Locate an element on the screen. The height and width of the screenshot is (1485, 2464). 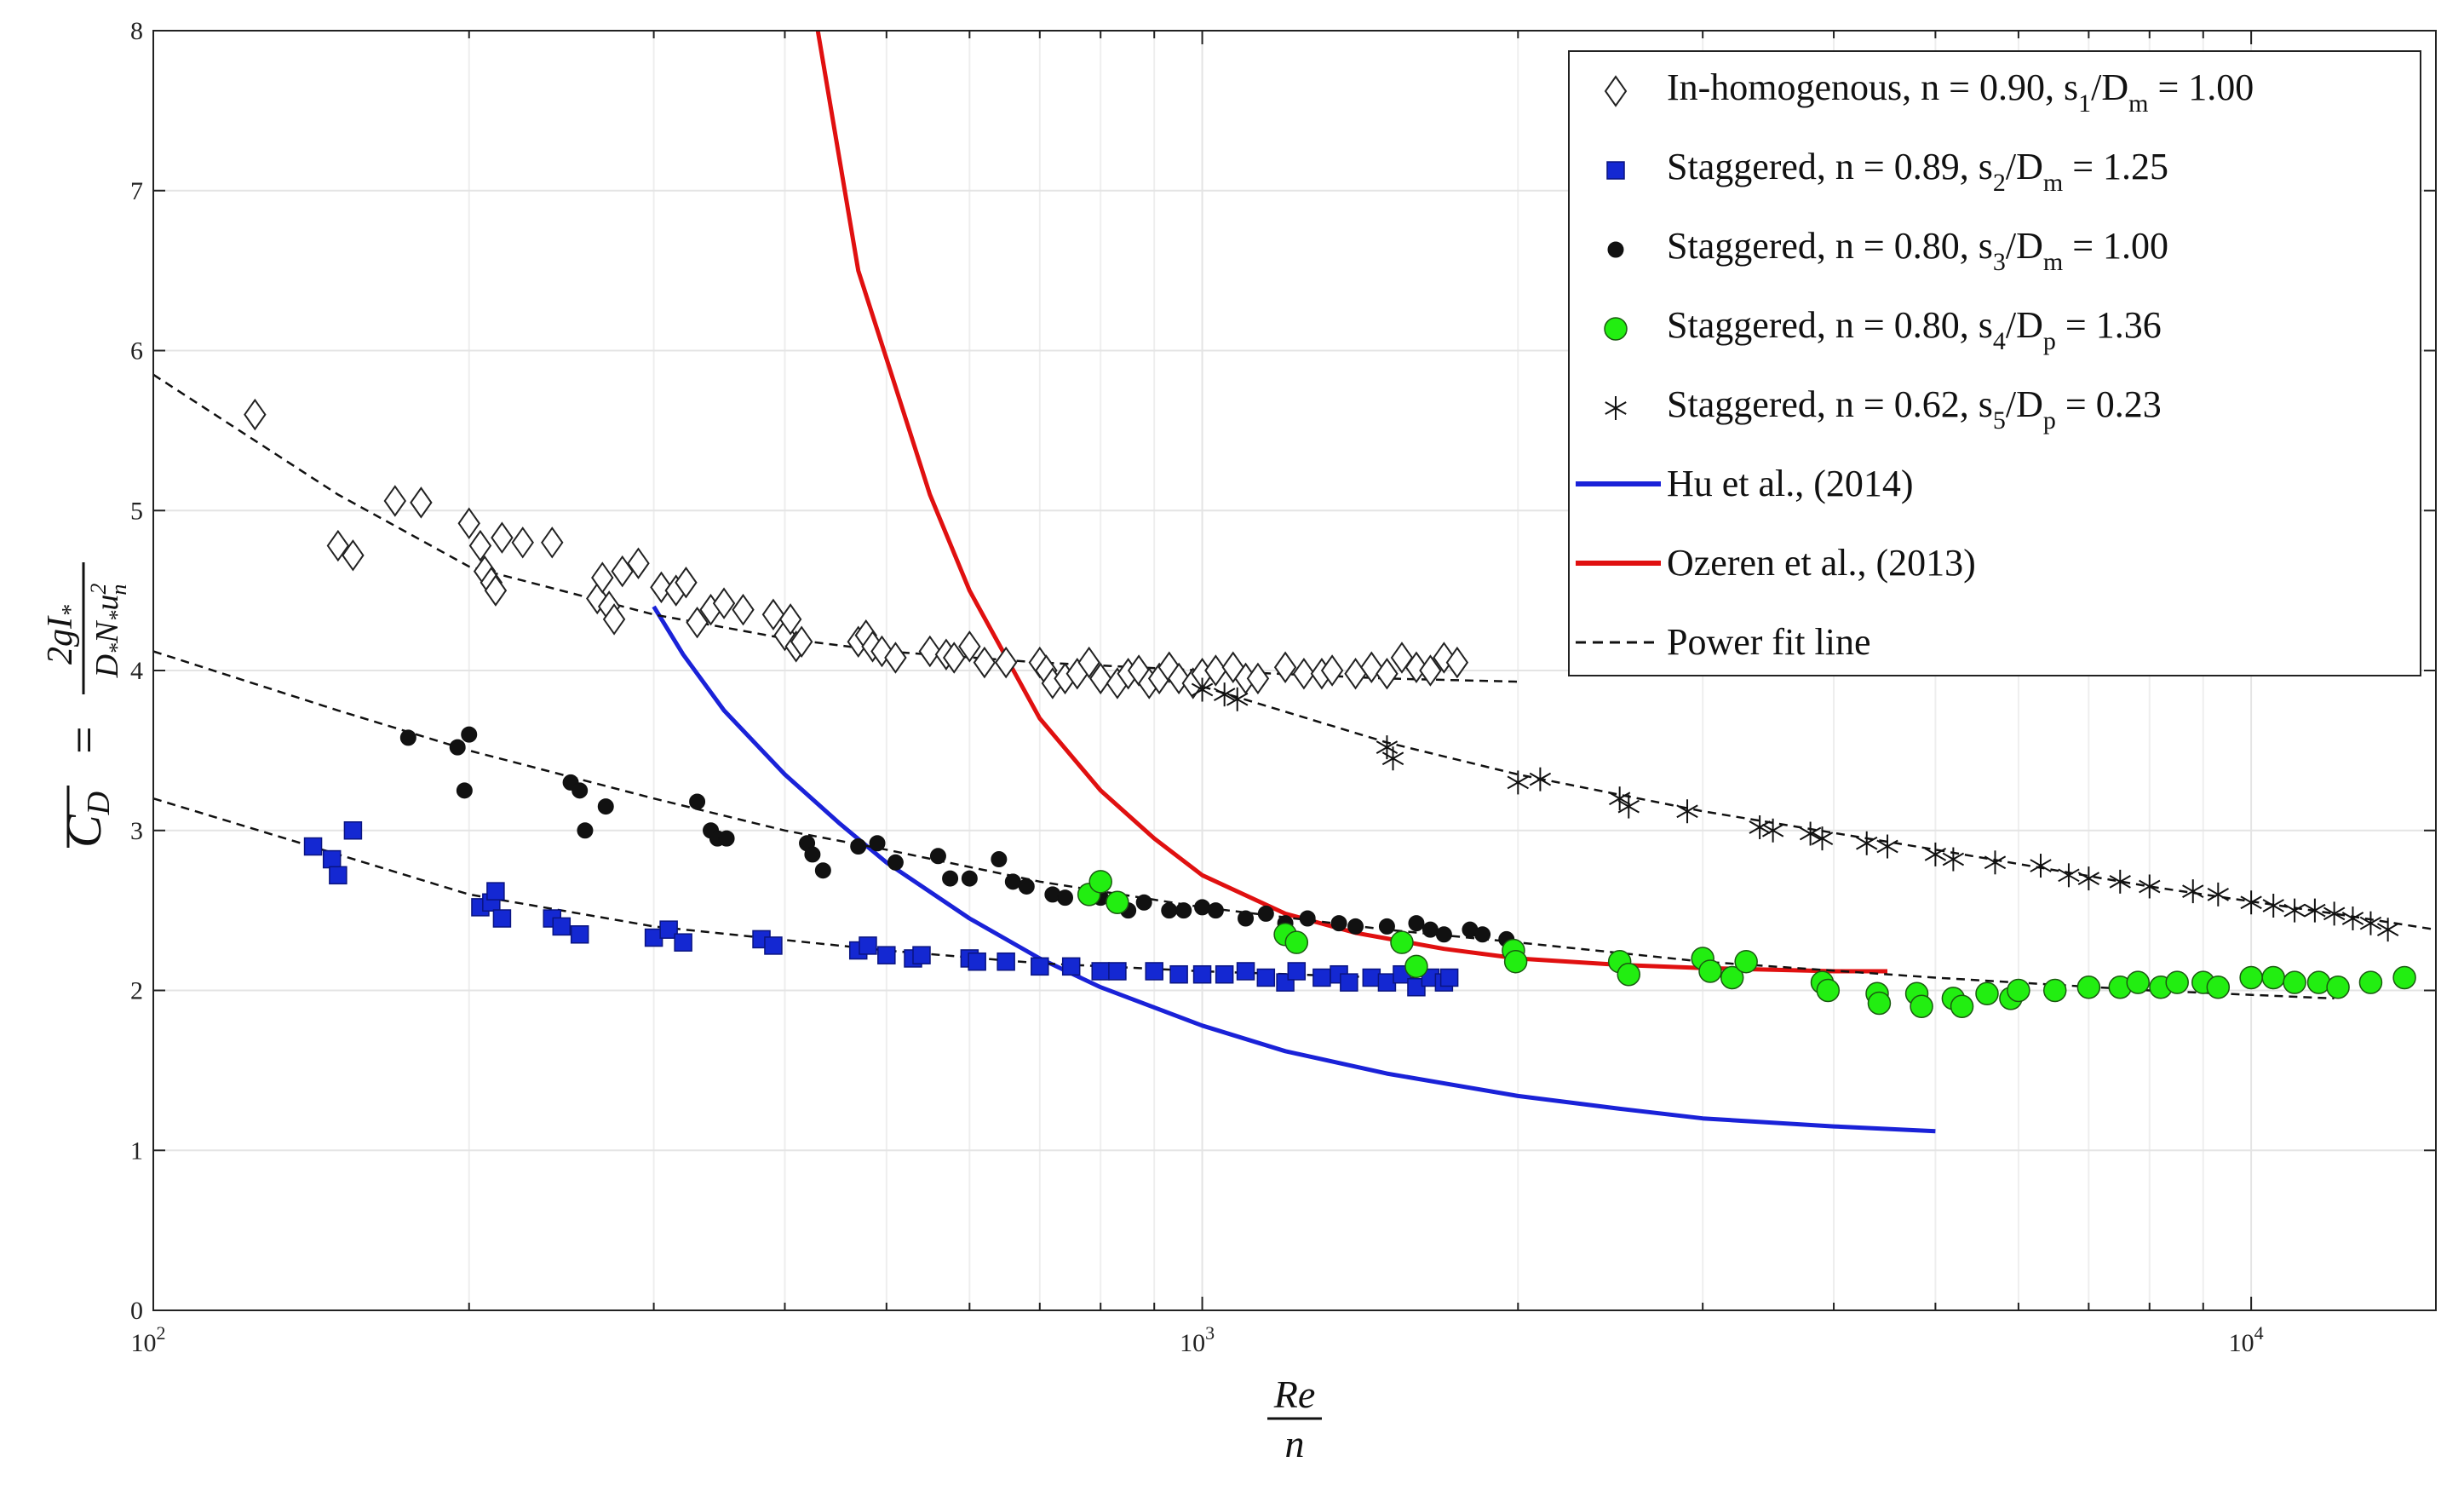
y-tick-label: 6 is located at coordinates (136, 351).